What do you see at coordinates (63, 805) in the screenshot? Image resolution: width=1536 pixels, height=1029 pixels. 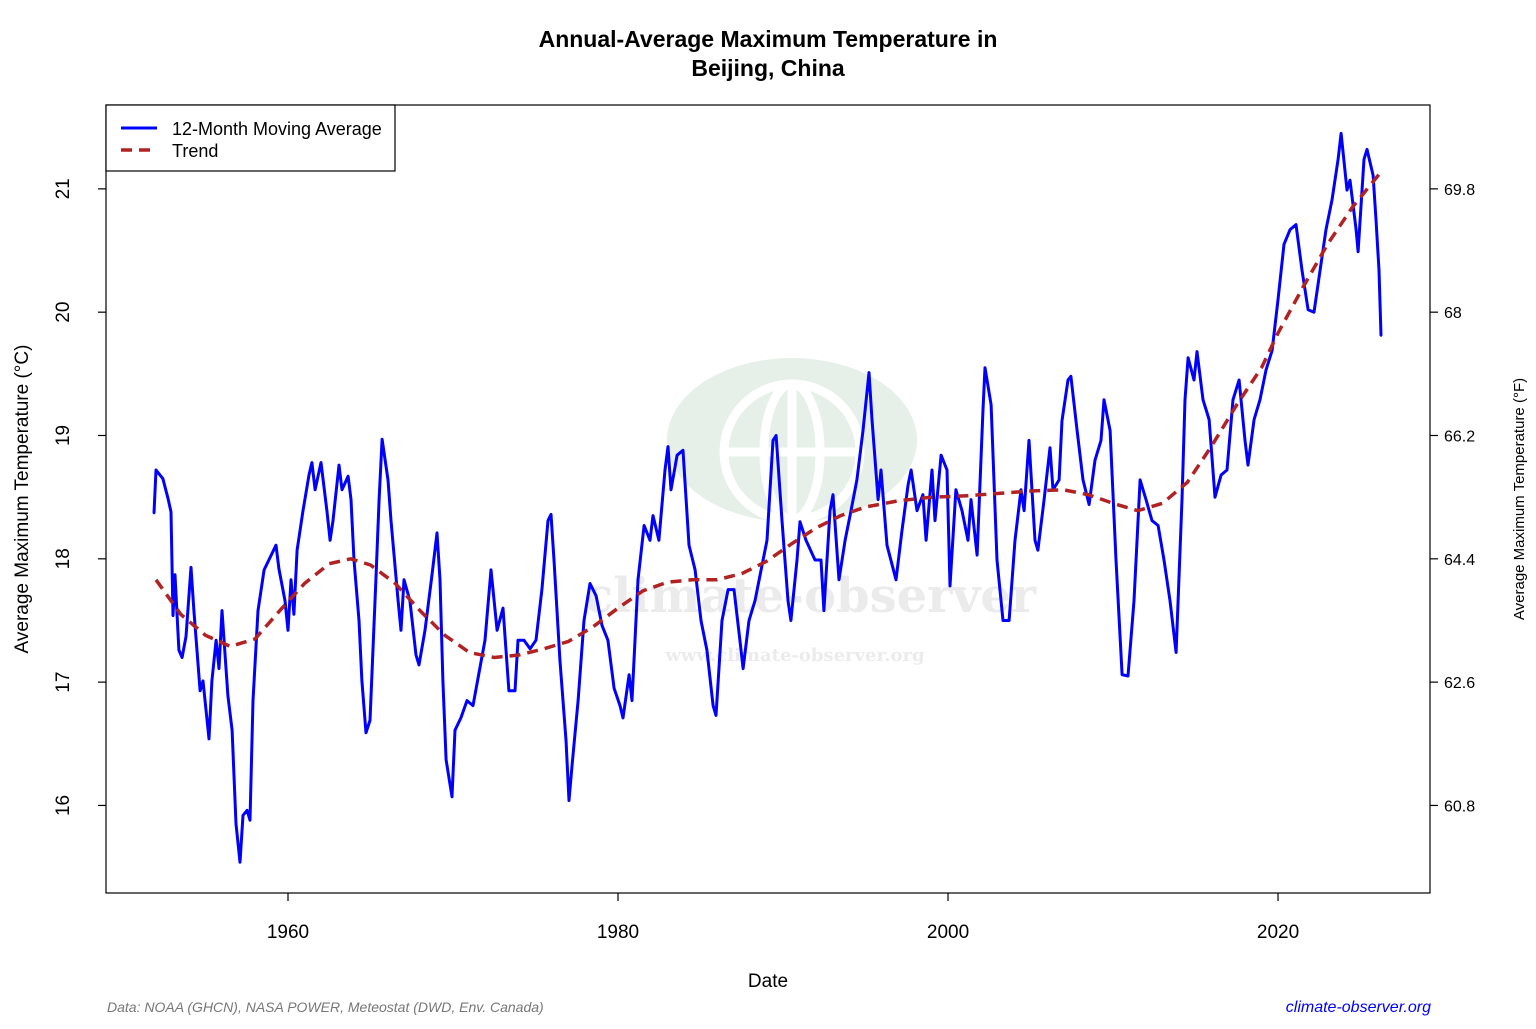 I see `y-tick-label: 16` at bounding box center [63, 805].